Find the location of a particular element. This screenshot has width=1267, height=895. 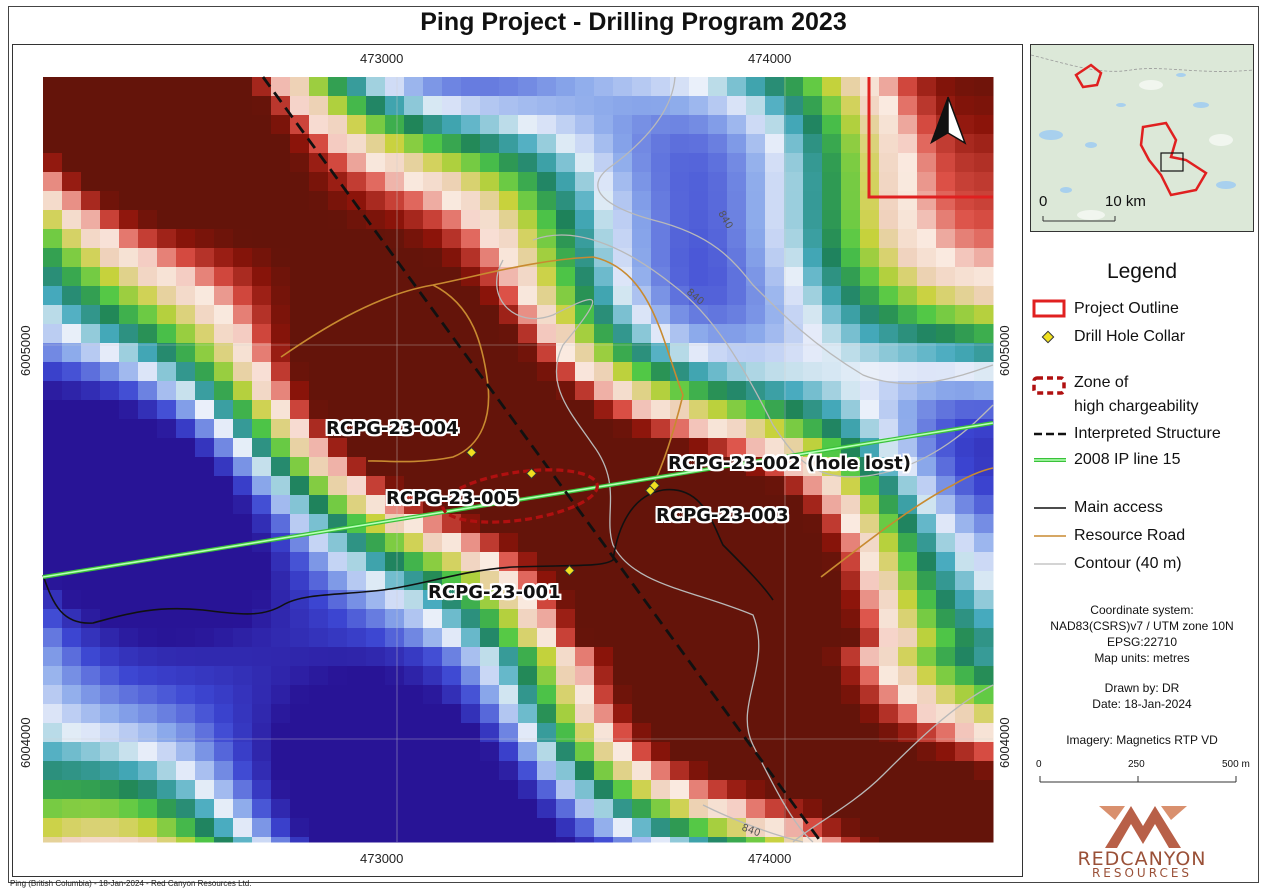

drill-hole-label: RCPG-23-004 is located at coordinates (392, 428).